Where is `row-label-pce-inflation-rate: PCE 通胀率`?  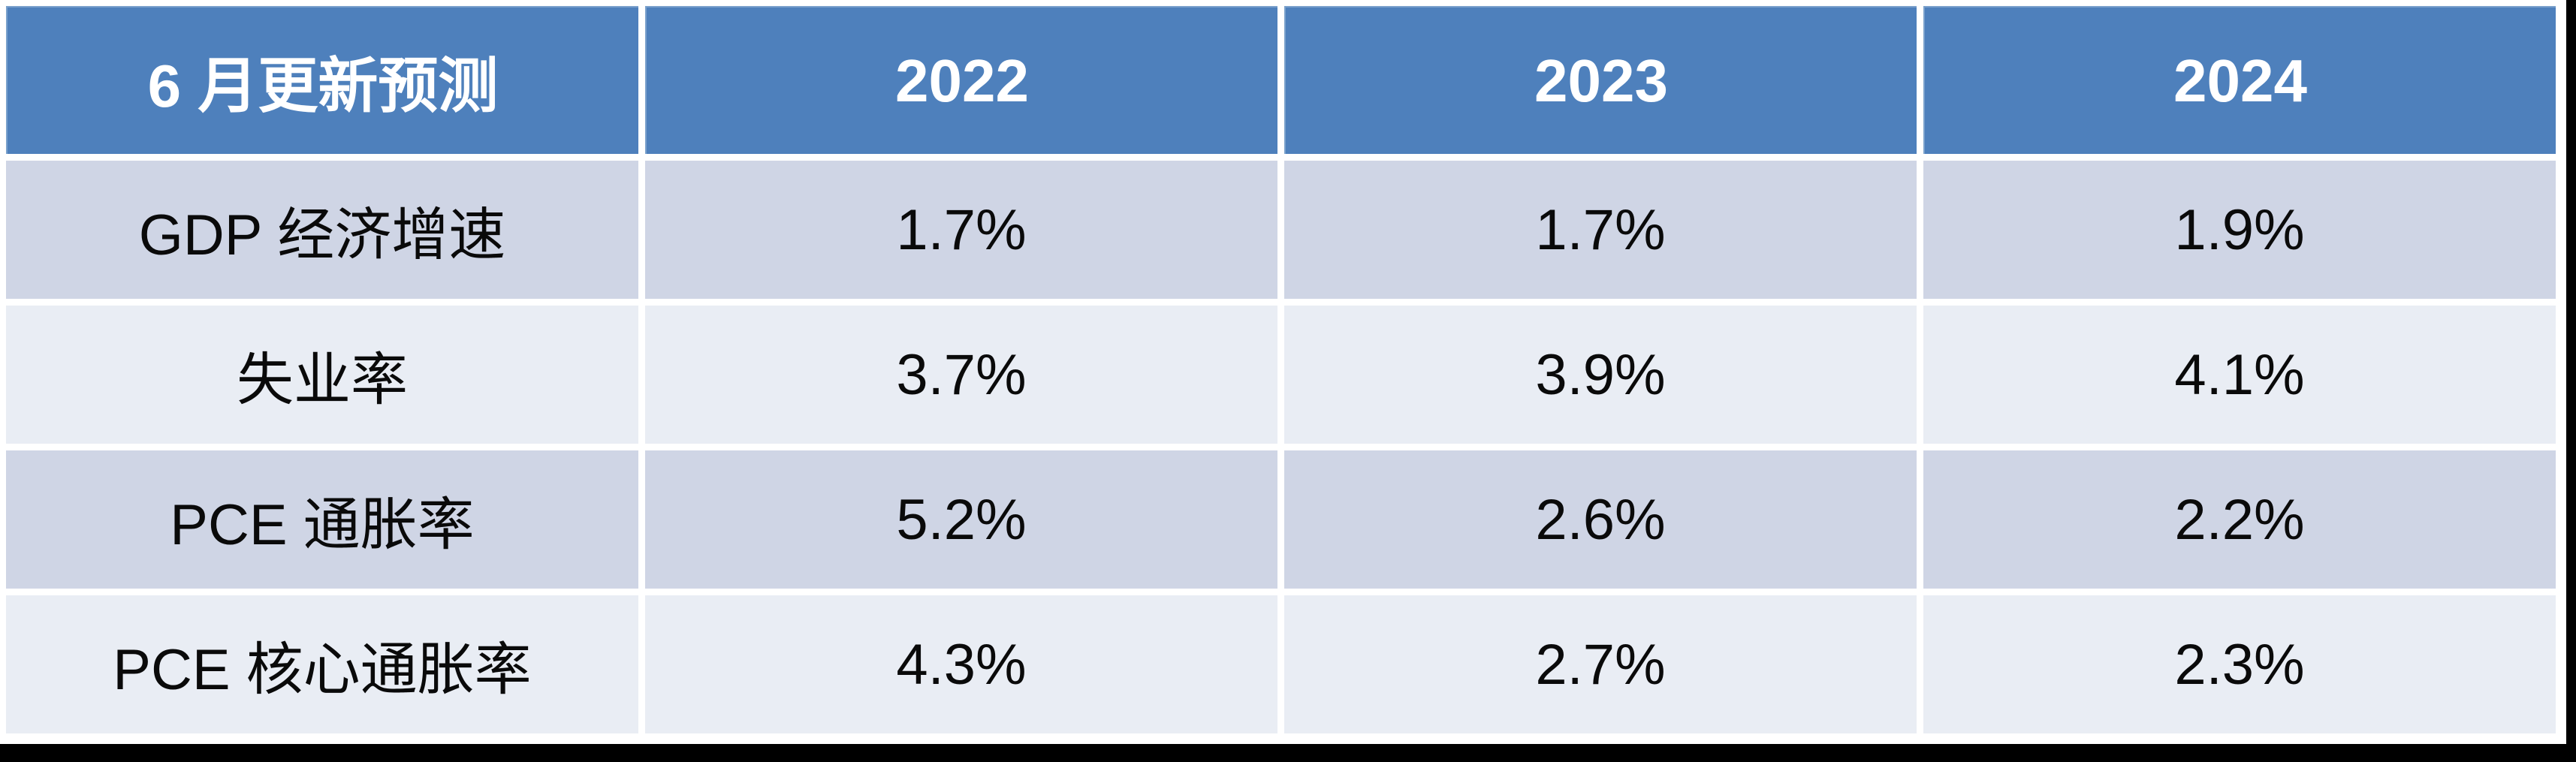 row-label-pce-inflation-rate: PCE 通胀率 is located at coordinates (322, 519).